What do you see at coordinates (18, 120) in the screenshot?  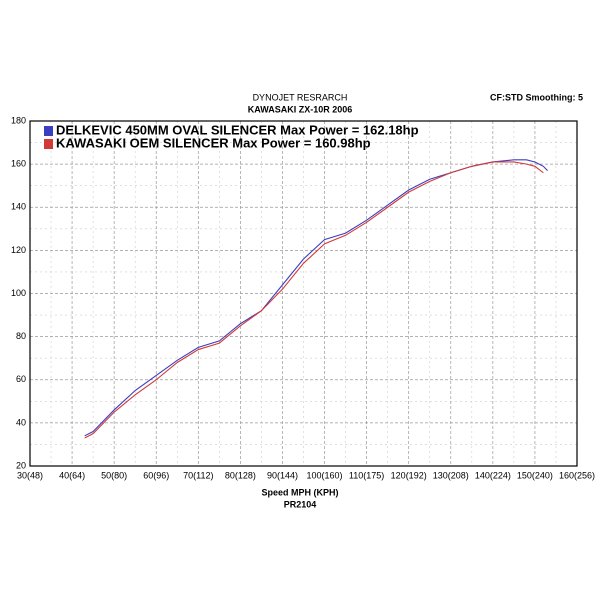 I see `y-tick-label: 180` at bounding box center [18, 120].